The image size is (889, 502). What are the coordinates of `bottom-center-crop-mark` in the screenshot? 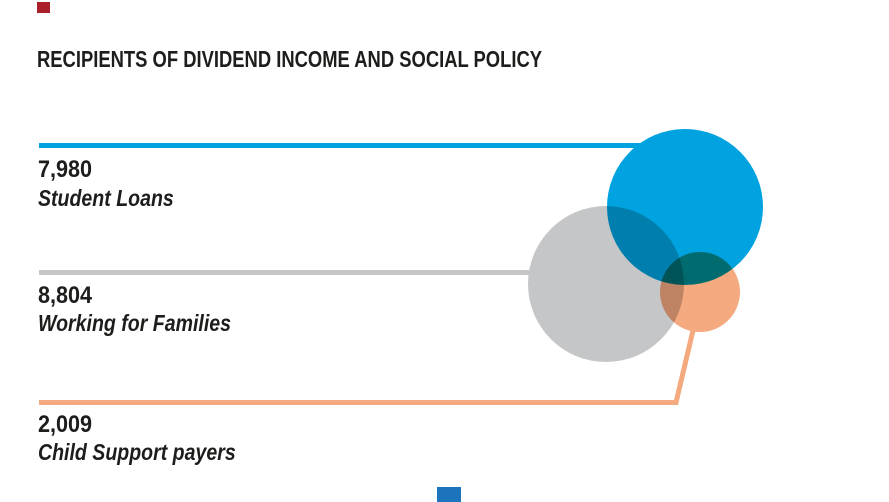 It's located at (449, 494).